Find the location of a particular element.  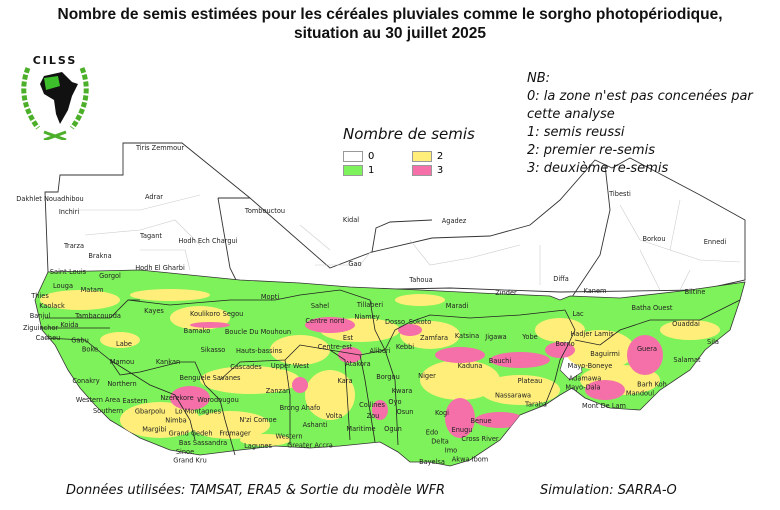

region-label: Grand Kru is located at coordinates (190, 461).